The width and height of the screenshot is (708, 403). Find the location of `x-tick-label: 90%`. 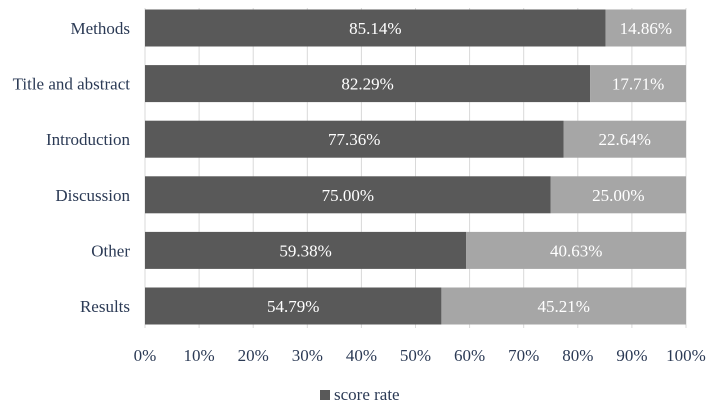

x-tick-label: 90% is located at coordinates (631, 355).